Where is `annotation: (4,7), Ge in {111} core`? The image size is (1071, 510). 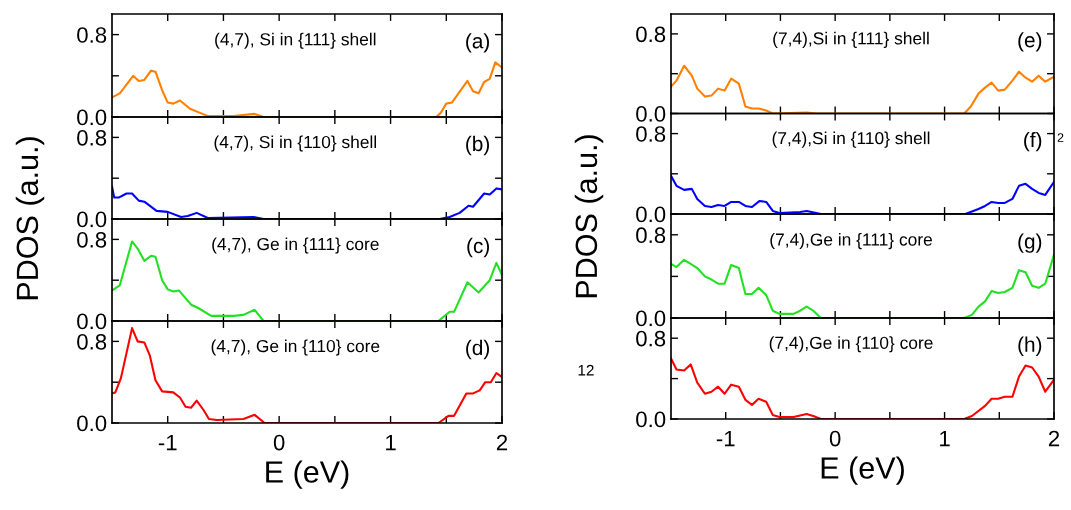
annotation: (4,7), Ge in {111} core is located at coordinates (295, 245).